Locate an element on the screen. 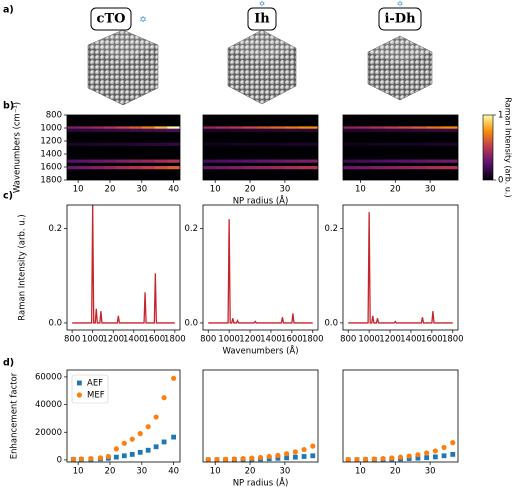 Image resolution: width=520 pixels, height=487 pixels. x-tick-label: 1000 is located at coordinates (229, 340).